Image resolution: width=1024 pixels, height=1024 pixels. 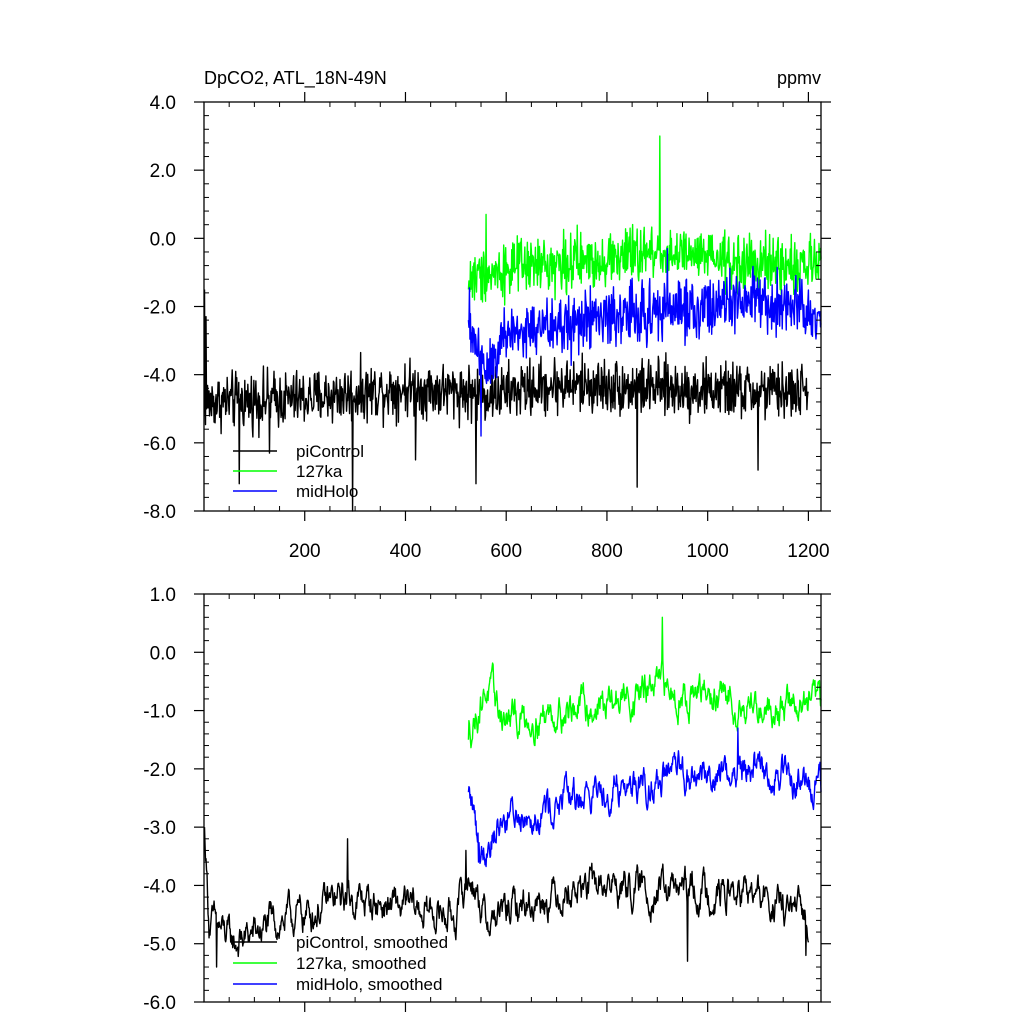 What do you see at coordinates (327, 491) in the screenshot?
I see `legend-label: midHolo` at bounding box center [327, 491].